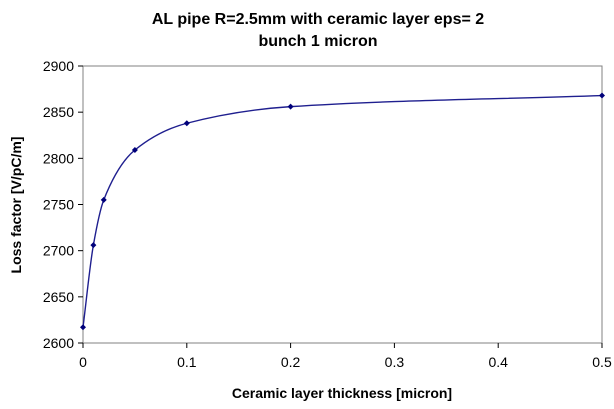  Describe the element at coordinates (317, 41) in the screenshot. I see `chart-subtitle: bunch 1 micron` at that location.